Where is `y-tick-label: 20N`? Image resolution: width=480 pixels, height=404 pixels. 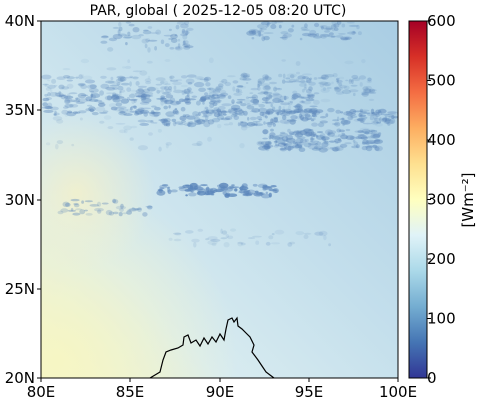
y-tick-label: 20N is located at coordinates (20, 378).